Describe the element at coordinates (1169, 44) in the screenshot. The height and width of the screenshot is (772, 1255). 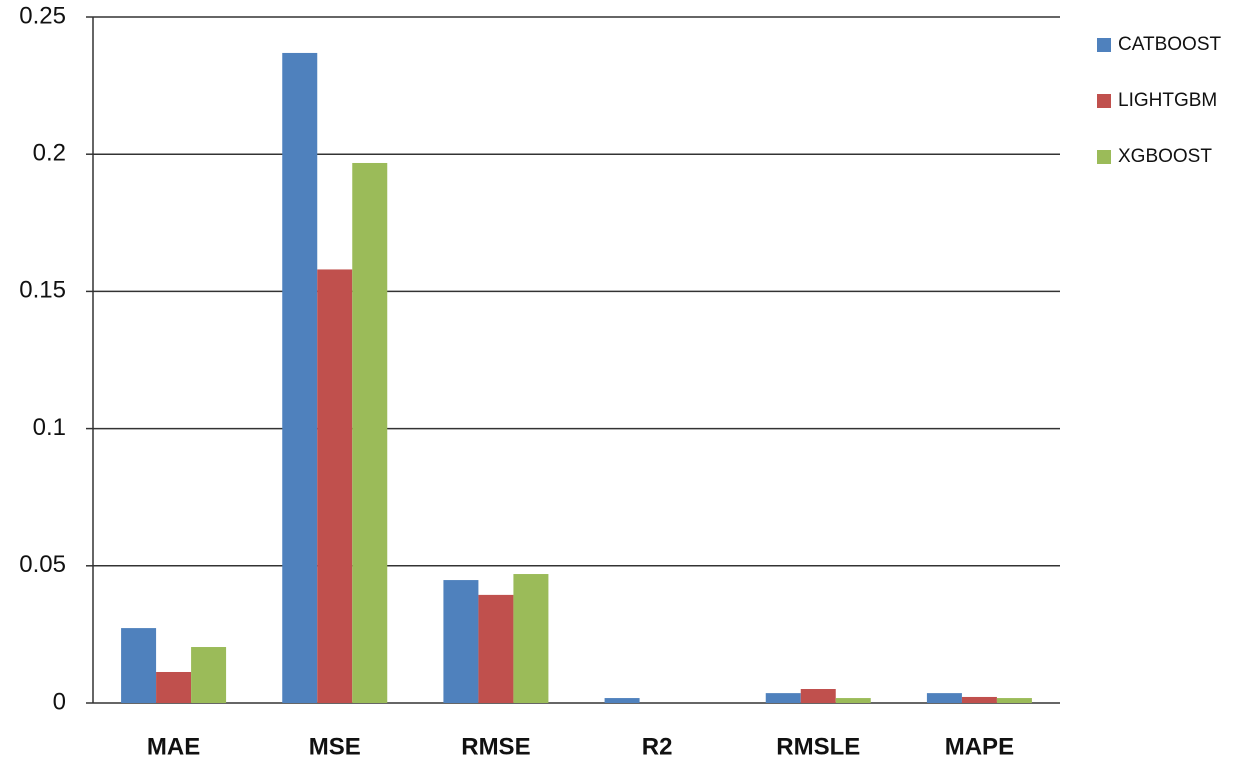
I see `legend-label: CATBOOST` at that location.